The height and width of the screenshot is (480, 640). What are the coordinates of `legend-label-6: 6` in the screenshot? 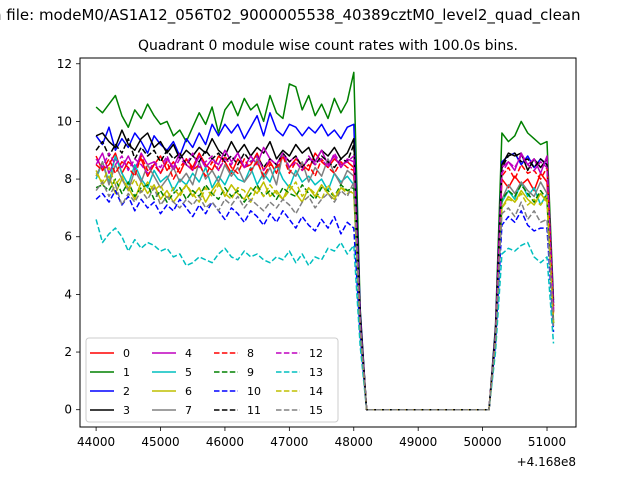 It's located at (188, 391).